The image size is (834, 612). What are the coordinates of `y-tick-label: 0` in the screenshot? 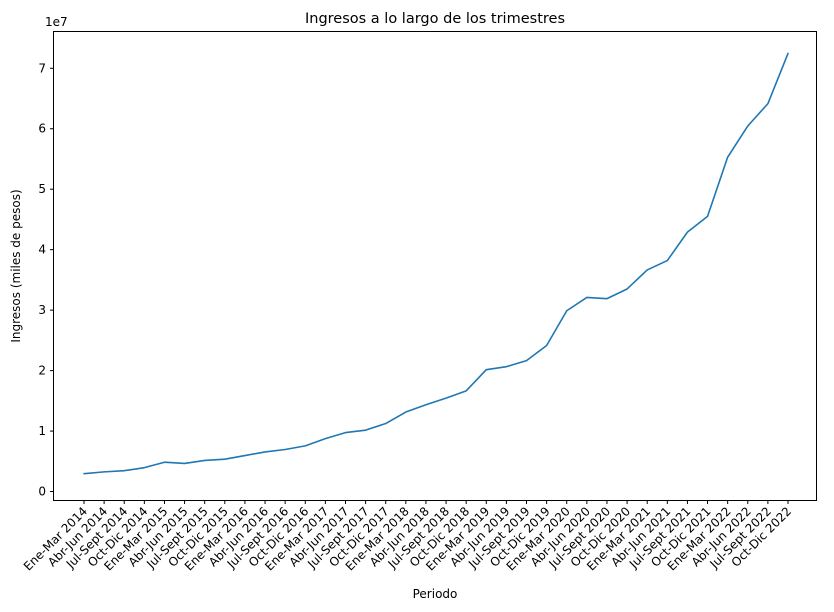 It's located at (42, 492).